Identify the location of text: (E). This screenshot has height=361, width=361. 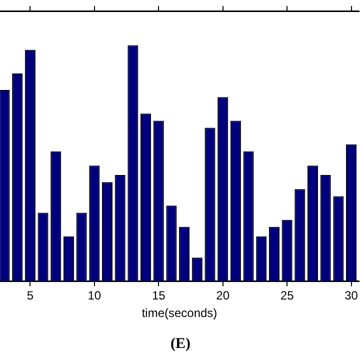
(180, 344).